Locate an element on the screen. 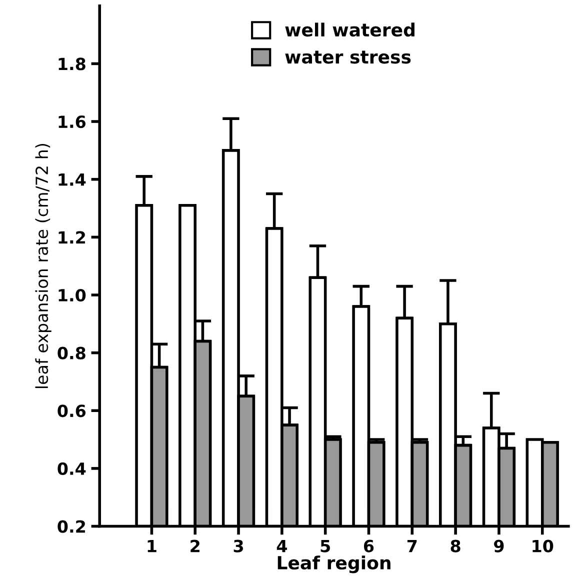 Image resolution: width=586 pixels, height=588 pixels. y-tick-label: 1.0 is located at coordinates (72, 295).